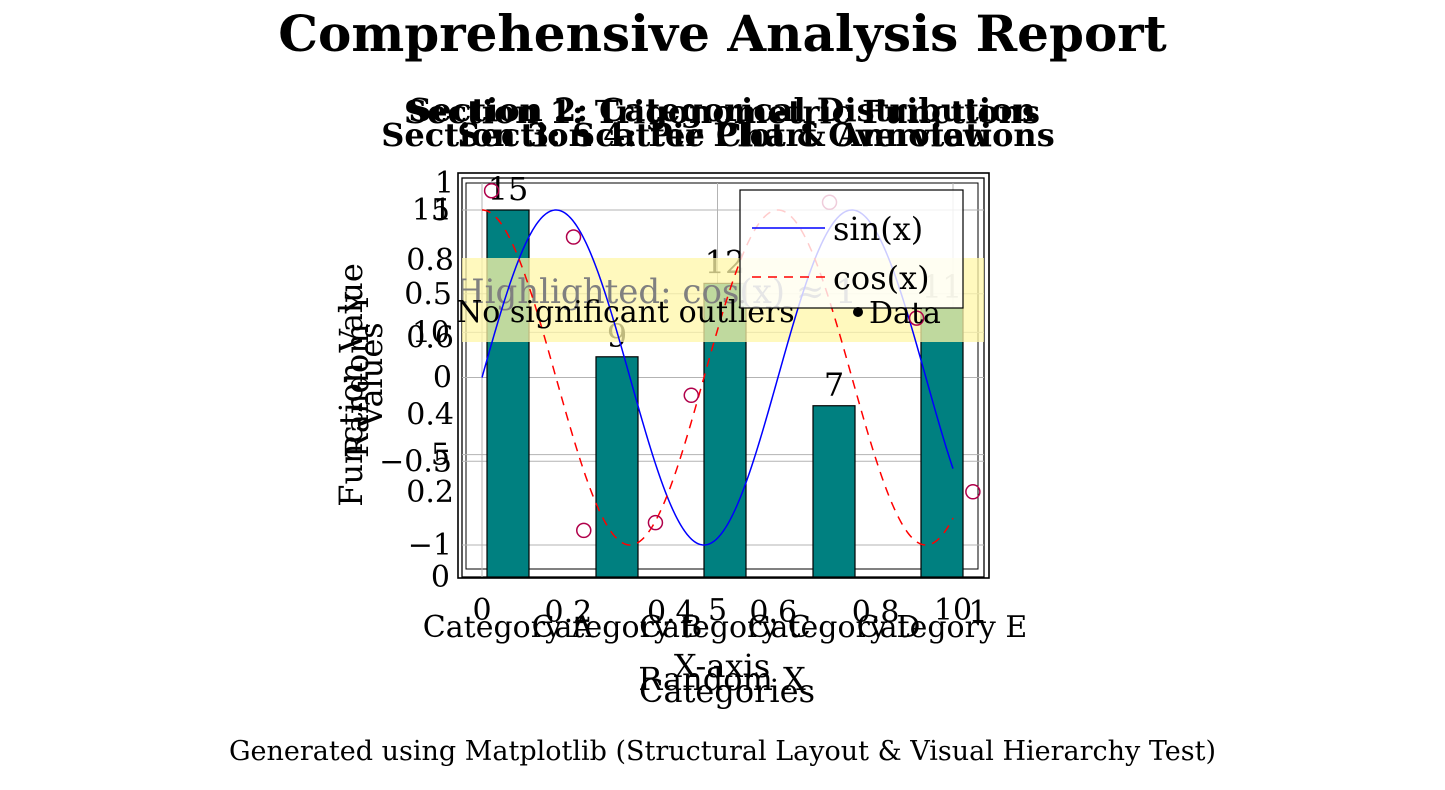 This screenshot has width=1445, height=790. Describe the element at coordinates (858, 312) in the screenshot. I see `legend-data-marker` at that location.